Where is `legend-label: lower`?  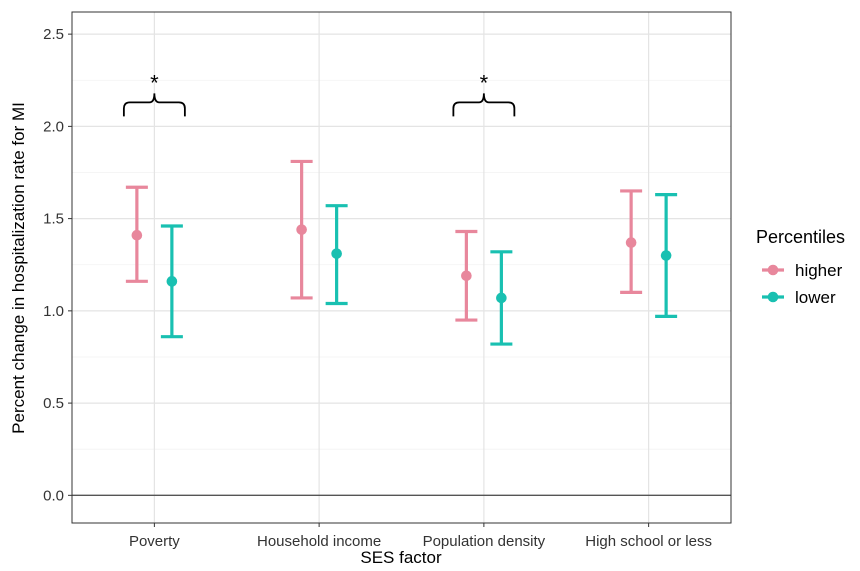 legend-label: lower is located at coordinates (815, 297).